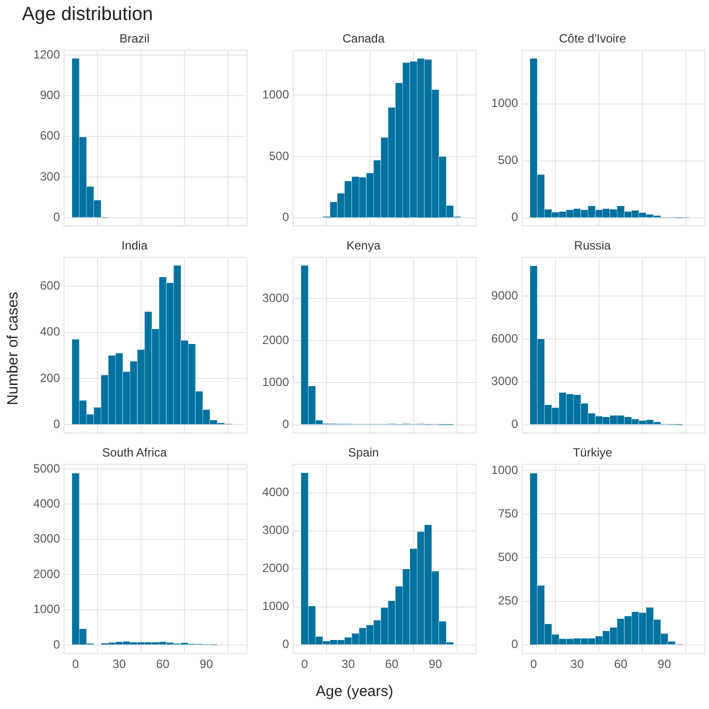 Image resolution: width=709 pixels, height=709 pixels. What do you see at coordinates (354, 691) in the screenshot?
I see `x-axis-title: Age (years)` at bounding box center [354, 691].